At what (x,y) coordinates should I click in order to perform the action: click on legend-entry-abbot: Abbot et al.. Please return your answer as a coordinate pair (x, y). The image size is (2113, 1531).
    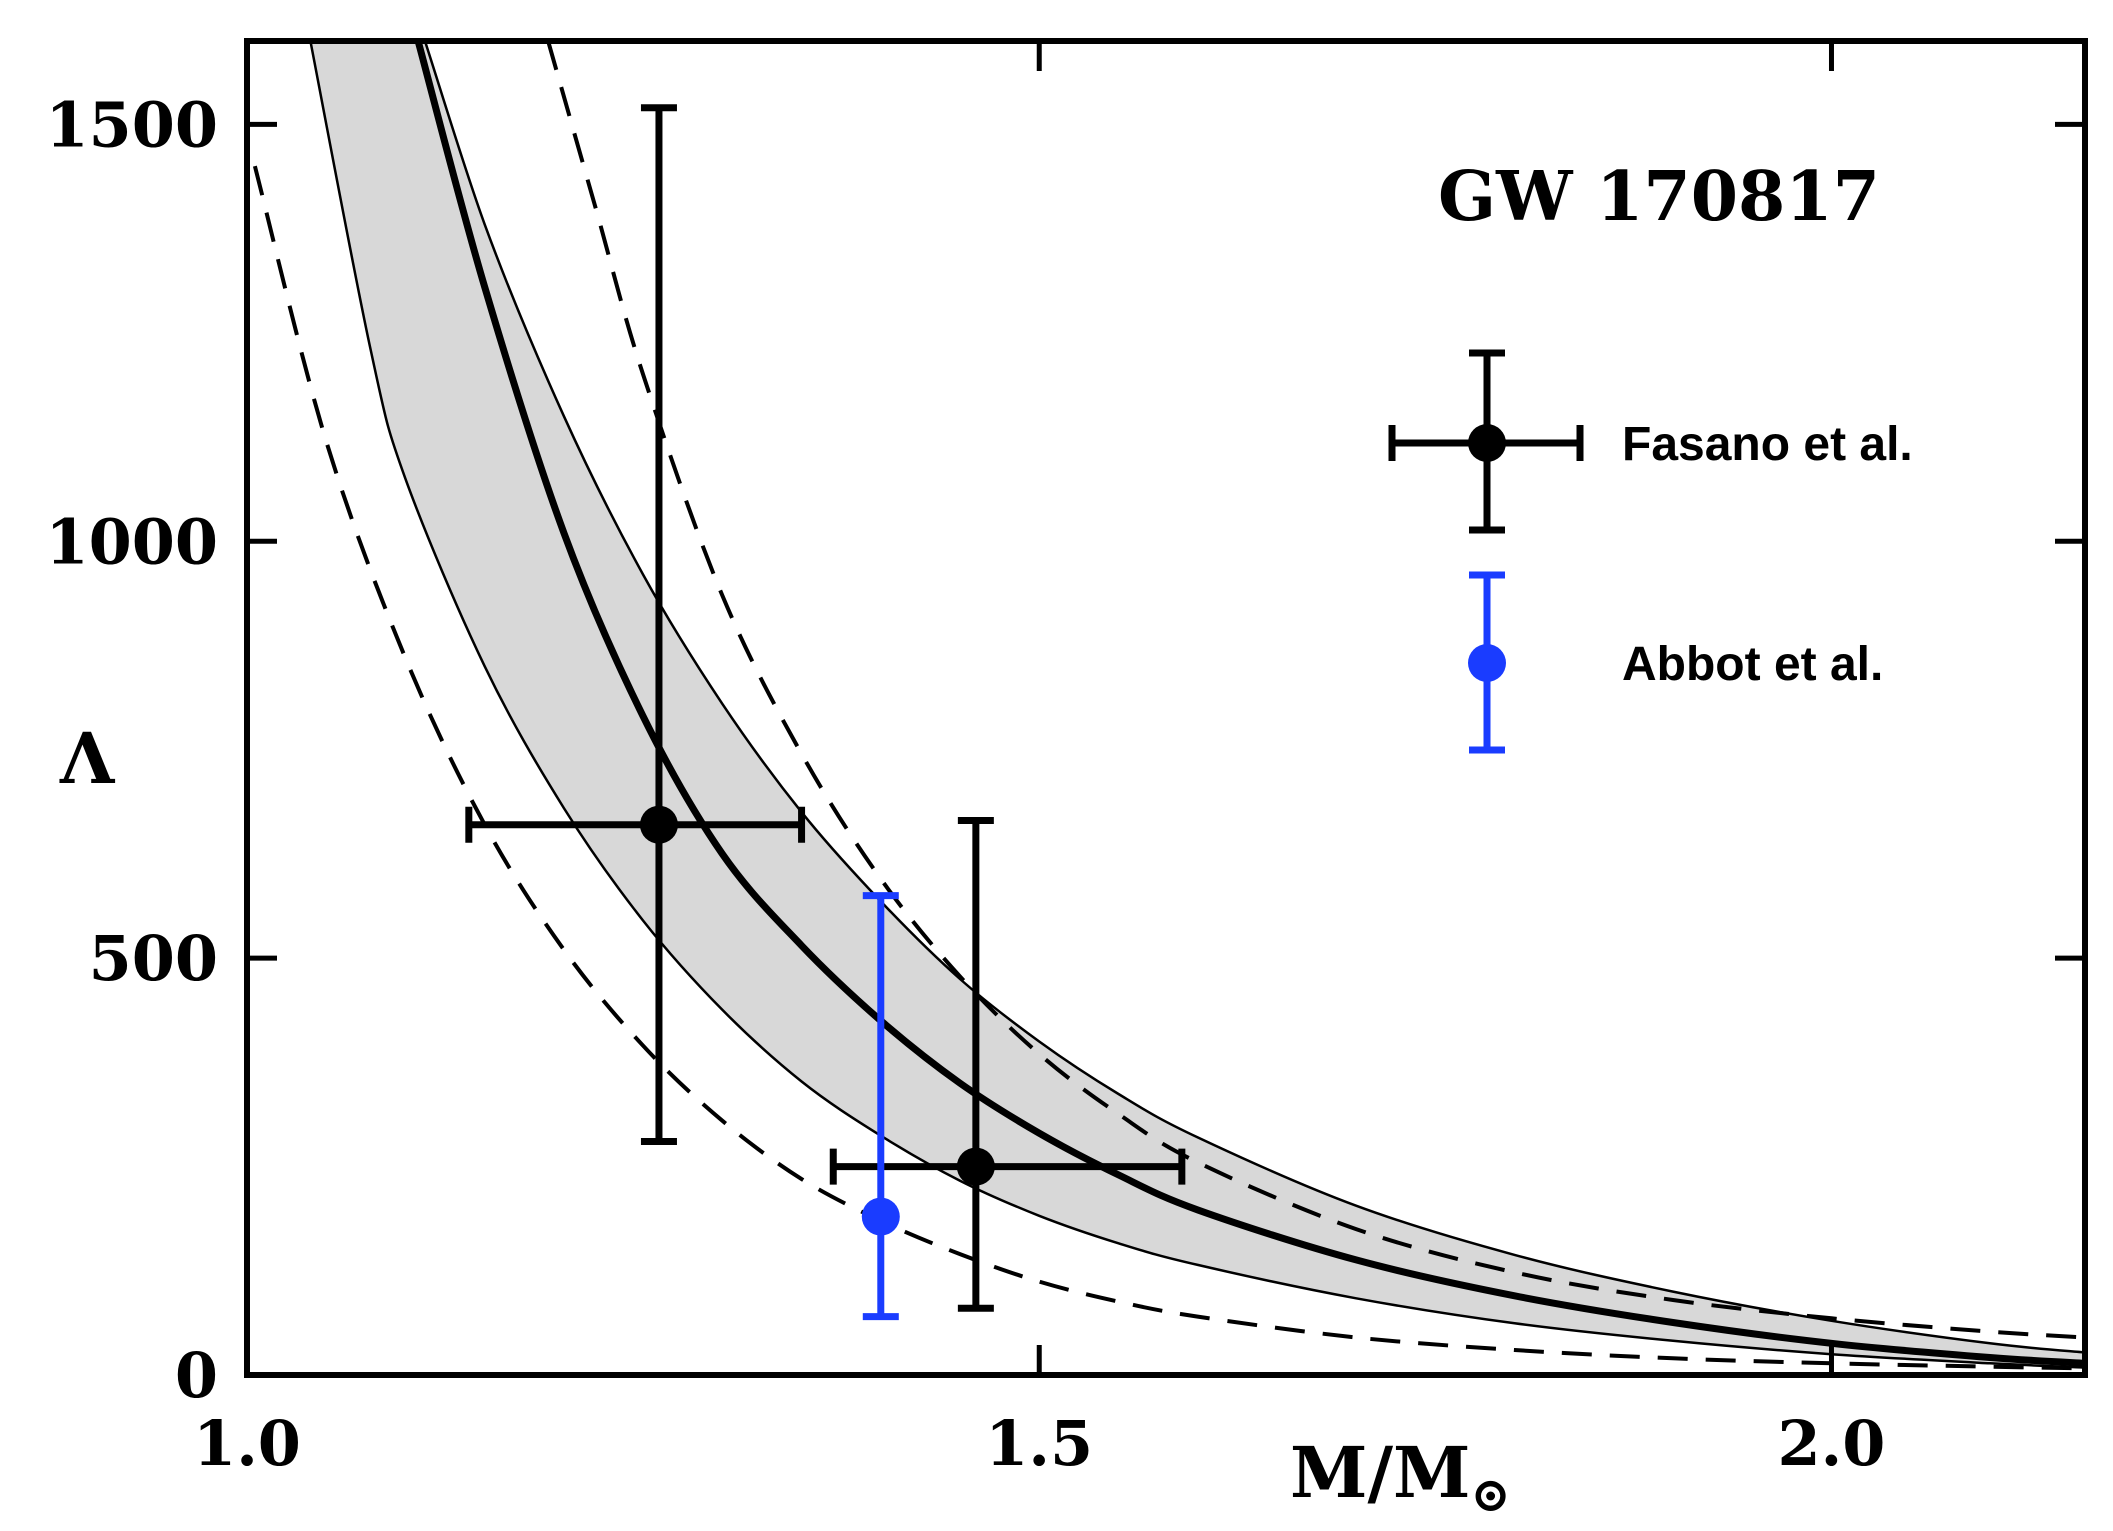
    Looking at the image, I should click on (1675, 662).